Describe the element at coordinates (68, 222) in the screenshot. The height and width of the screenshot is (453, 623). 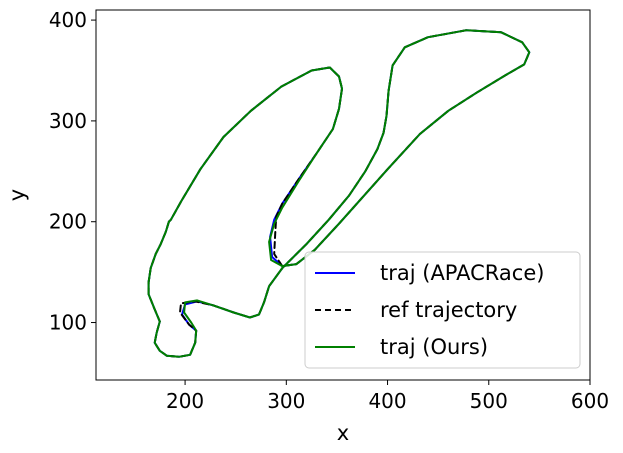
I see `y-tick-label: 200` at that location.